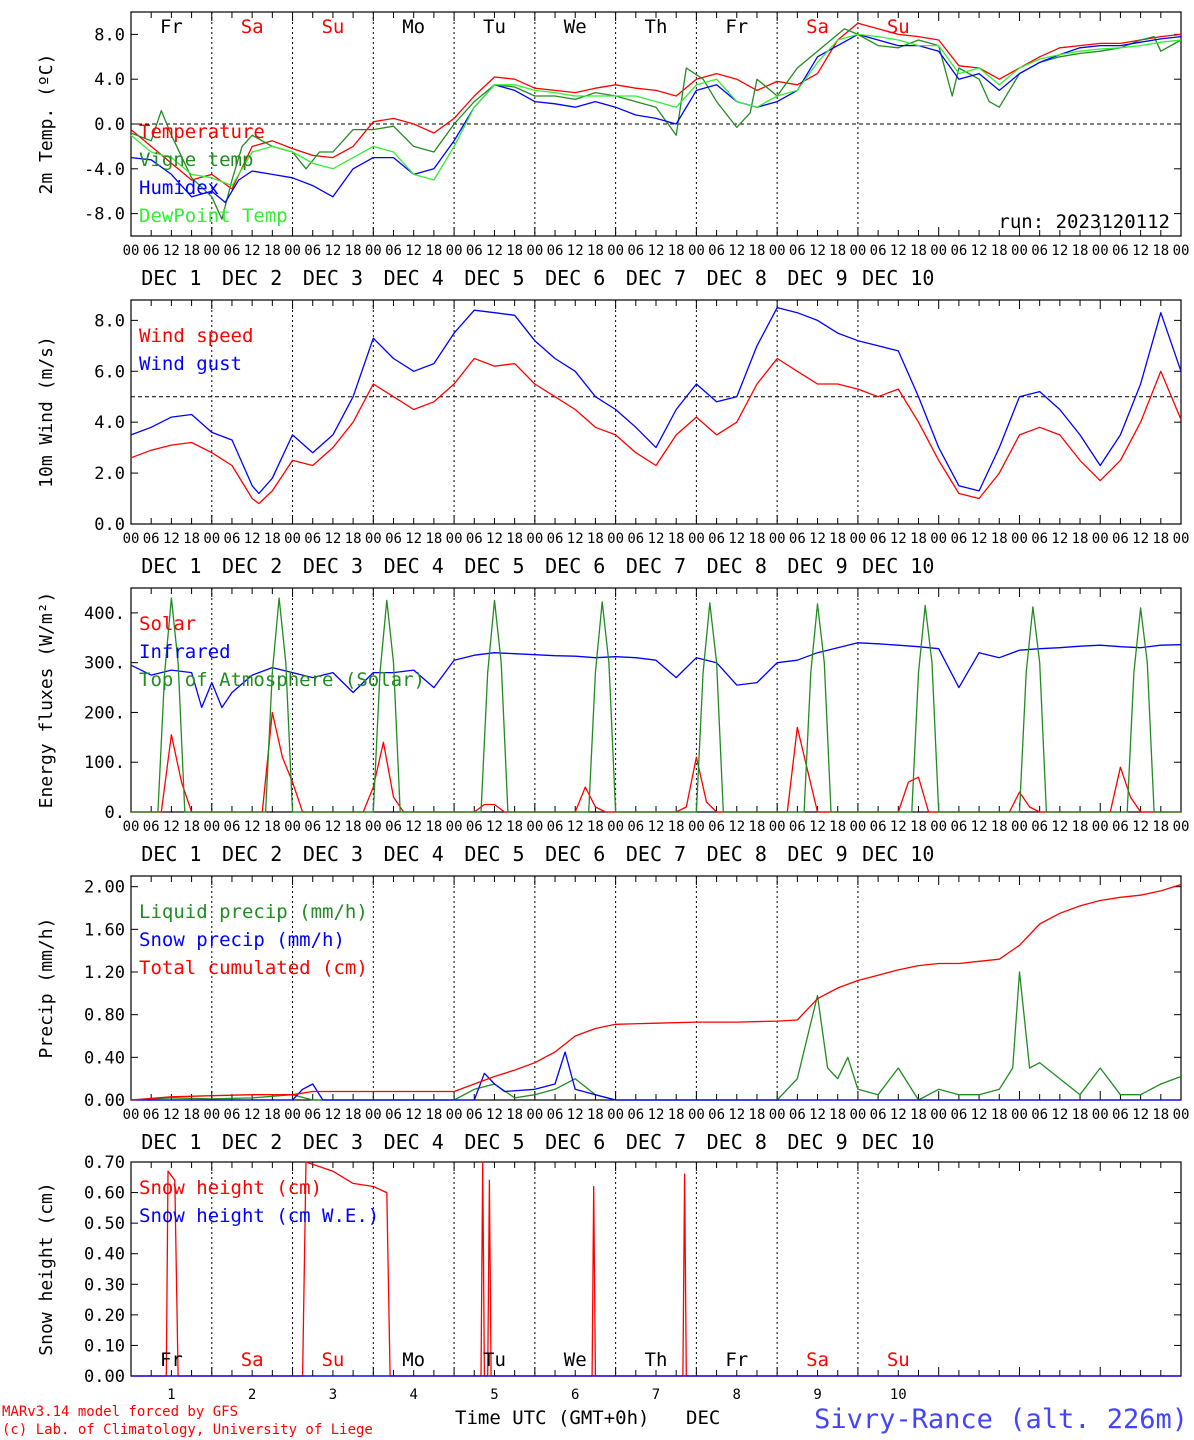 The height and width of the screenshot is (1440, 1194). I want to click on y-axis-label: Snow height (cm), so click(46, 1268).